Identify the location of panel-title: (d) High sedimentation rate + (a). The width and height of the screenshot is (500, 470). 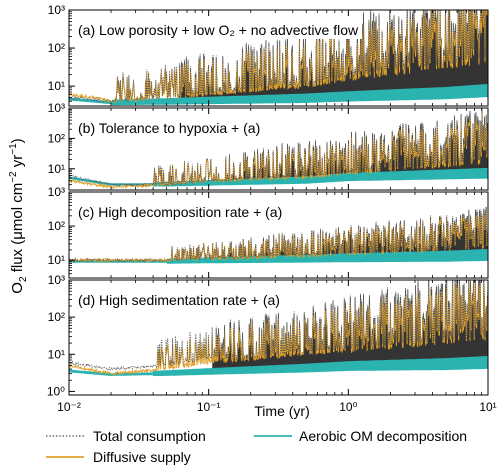
(179, 300).